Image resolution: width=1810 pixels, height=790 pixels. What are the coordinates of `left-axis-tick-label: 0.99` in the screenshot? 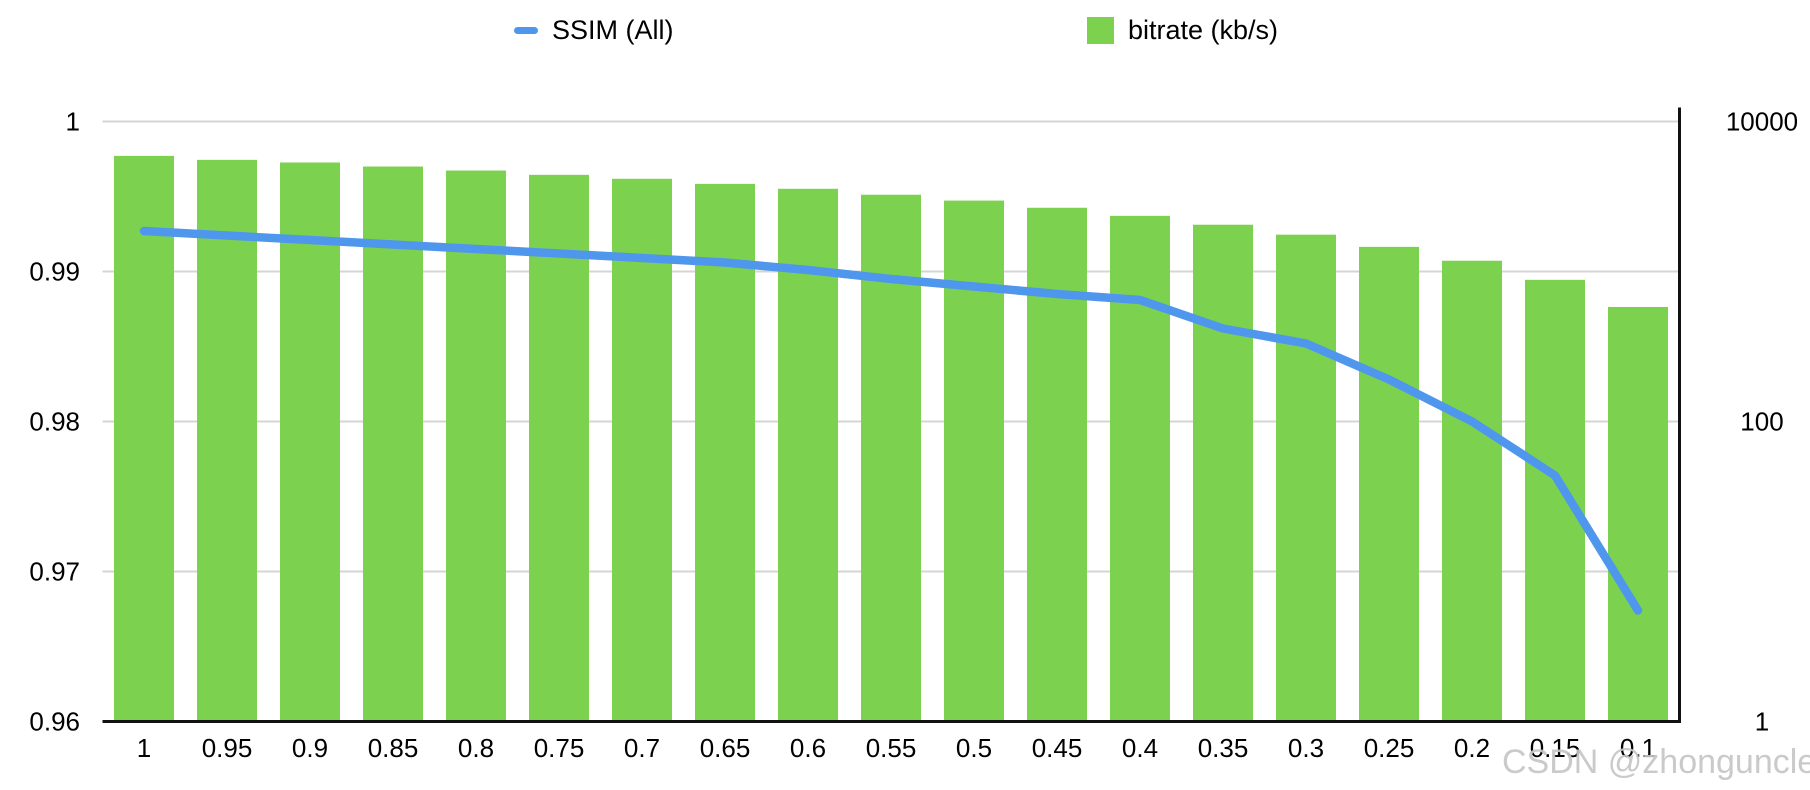 It's located at (54, 272).